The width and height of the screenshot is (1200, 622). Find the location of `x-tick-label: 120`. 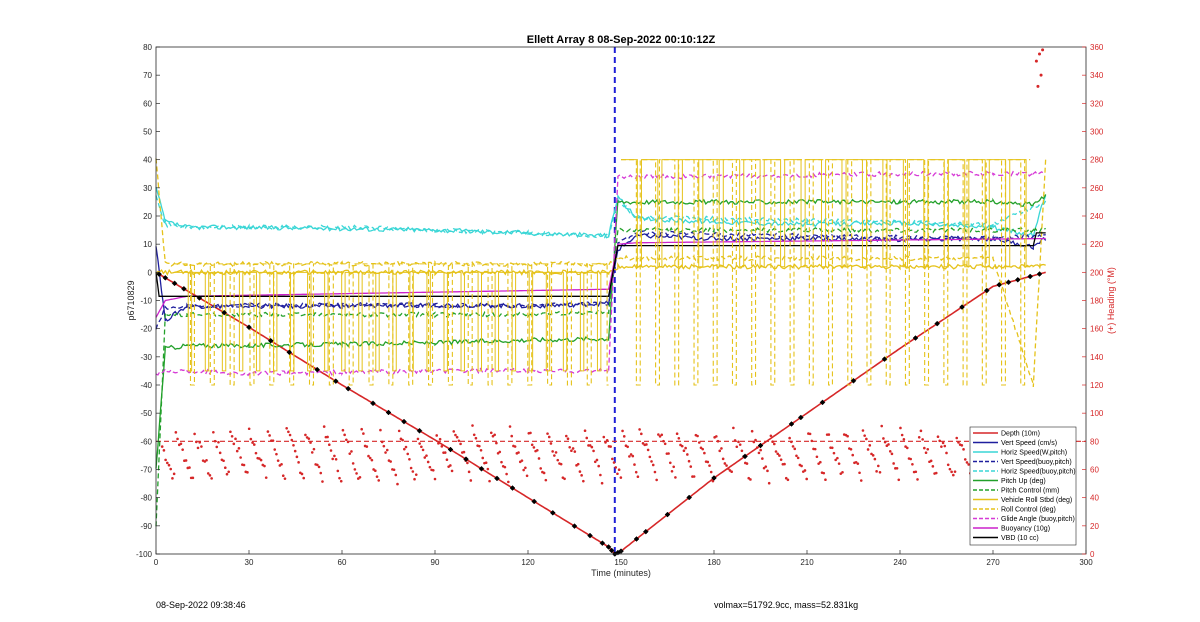

x-tick-label: 120 is located at coordinates (528, 562).